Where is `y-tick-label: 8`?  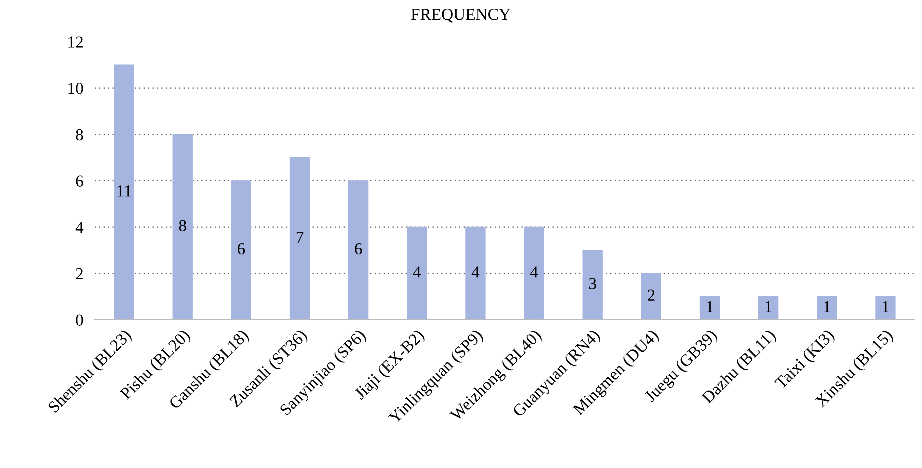
y-tick-label: 8 is located at coordinates (80, 135).